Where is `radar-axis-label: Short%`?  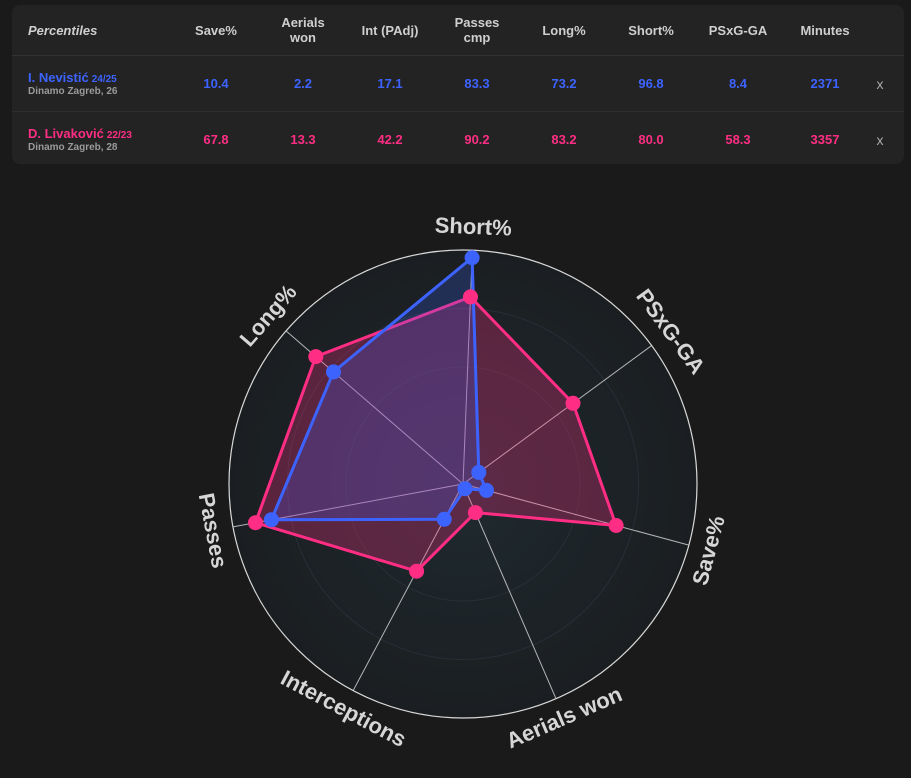
radar-axis-label: Short% is located at coordinates (473, 226).